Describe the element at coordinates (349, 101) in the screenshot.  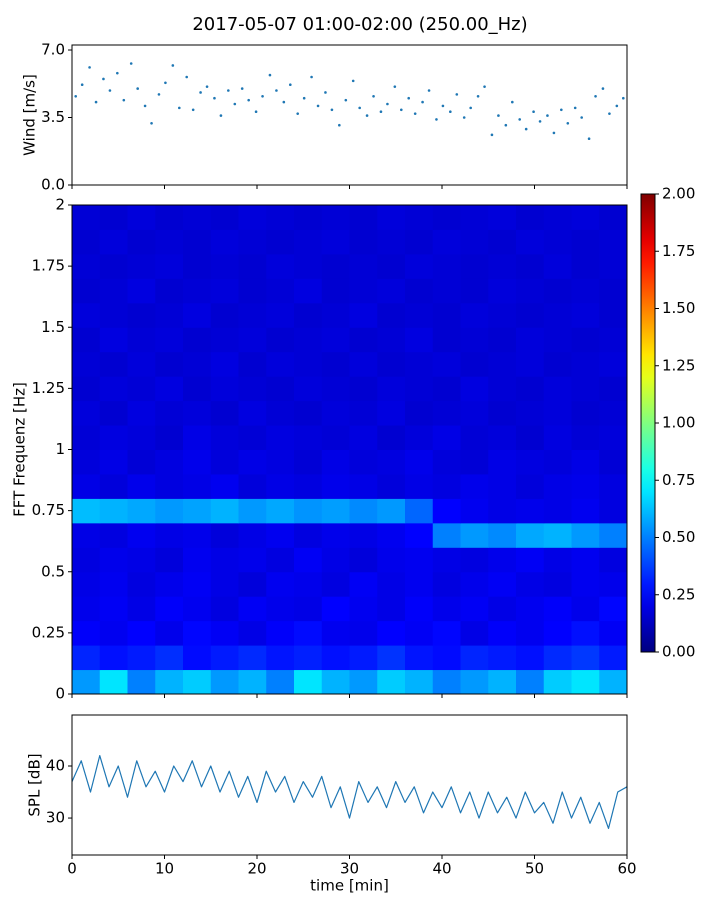
I see `panel` at that location.